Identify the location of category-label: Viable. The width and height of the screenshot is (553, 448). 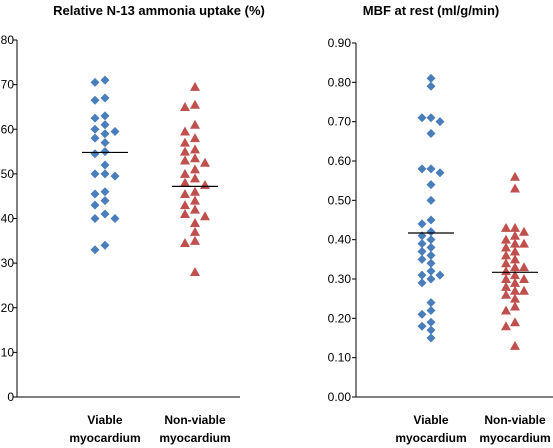
(430, 420).